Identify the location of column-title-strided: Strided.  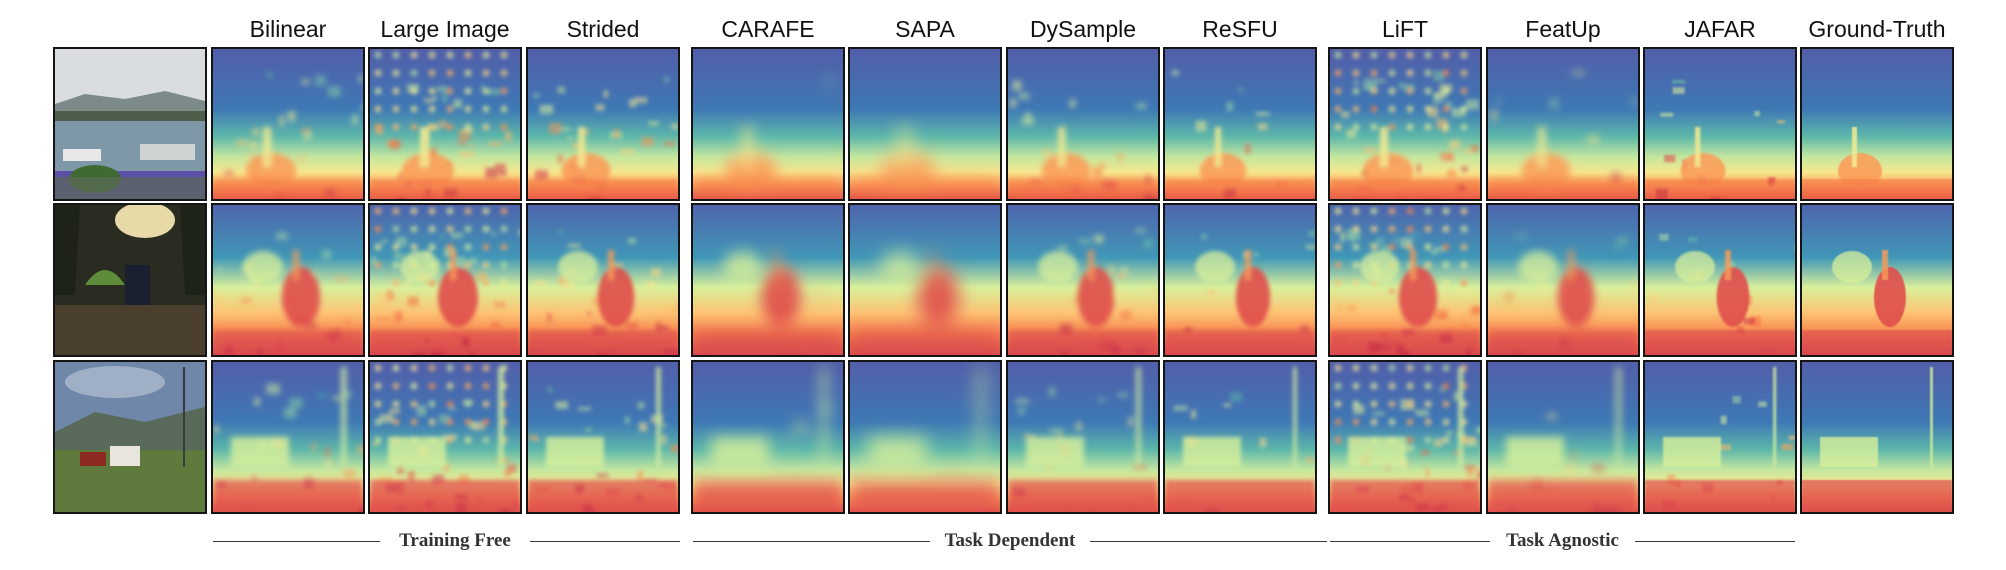
(603, 29).